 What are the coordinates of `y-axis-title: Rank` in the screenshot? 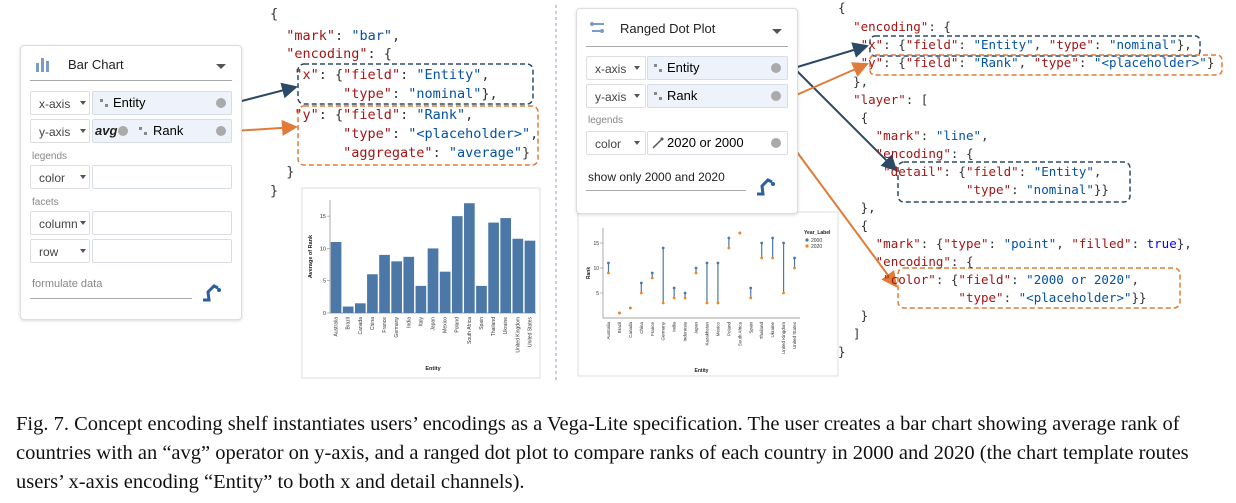 It's located at (589, 273).